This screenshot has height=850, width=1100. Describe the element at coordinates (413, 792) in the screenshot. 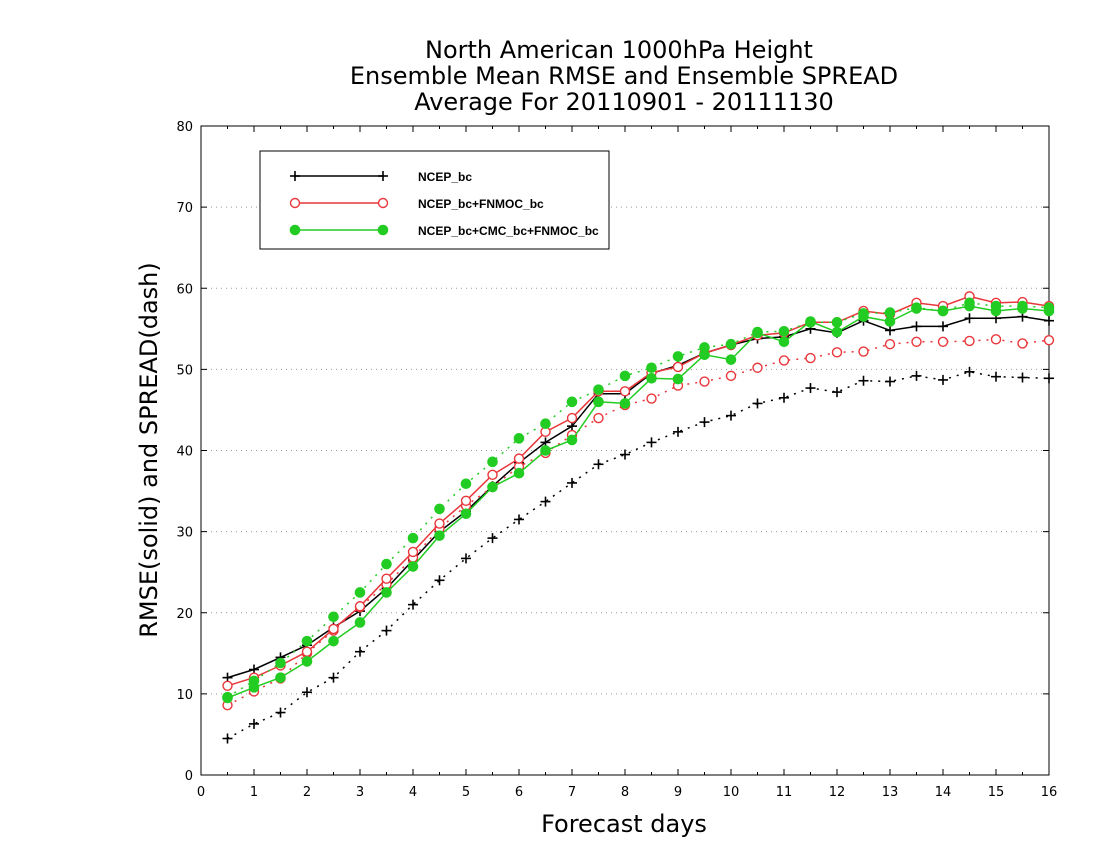

I see `x-tick-label: 4` at that location.